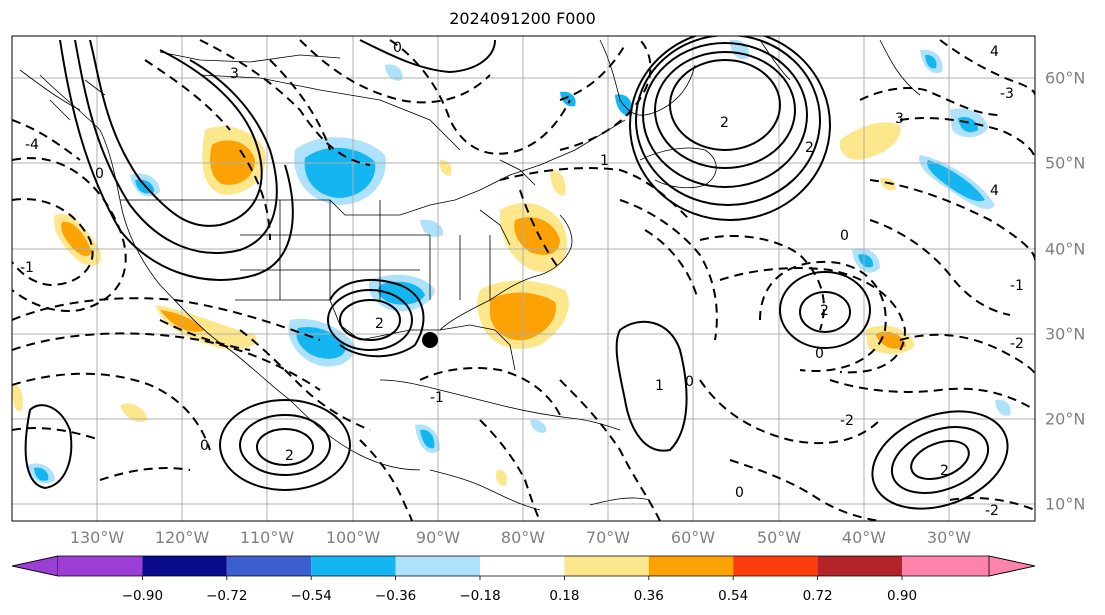 The image size is (1105, 615). Describe the element at coordinates (1017, 344) in the screenshot. I see `contour-label-neg2b: -2` at that location.